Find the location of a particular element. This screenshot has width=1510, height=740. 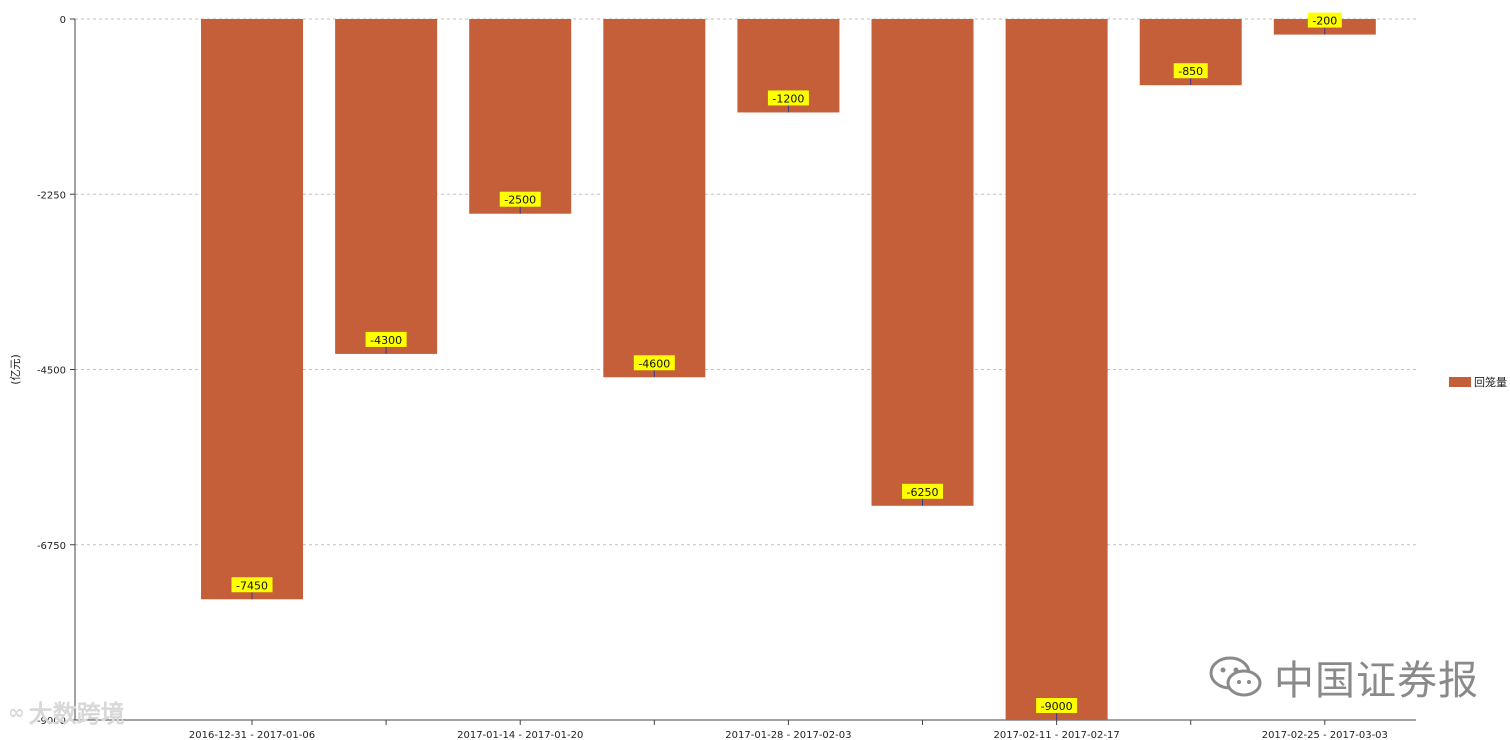

data-label: -200 is located at coordinates (1324, 21).